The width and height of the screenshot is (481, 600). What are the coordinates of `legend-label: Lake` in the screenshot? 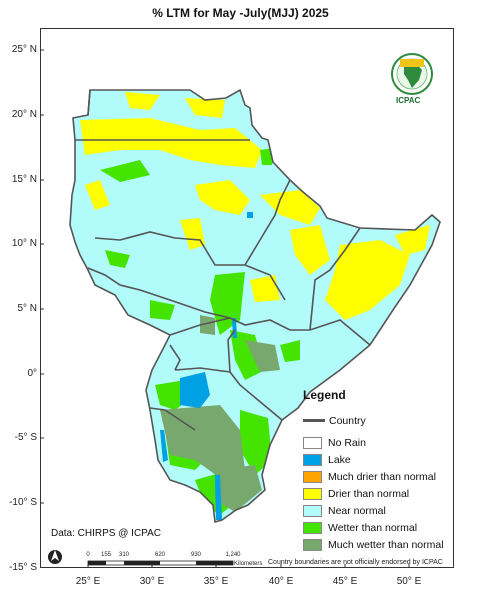 It's located at (339, 459).